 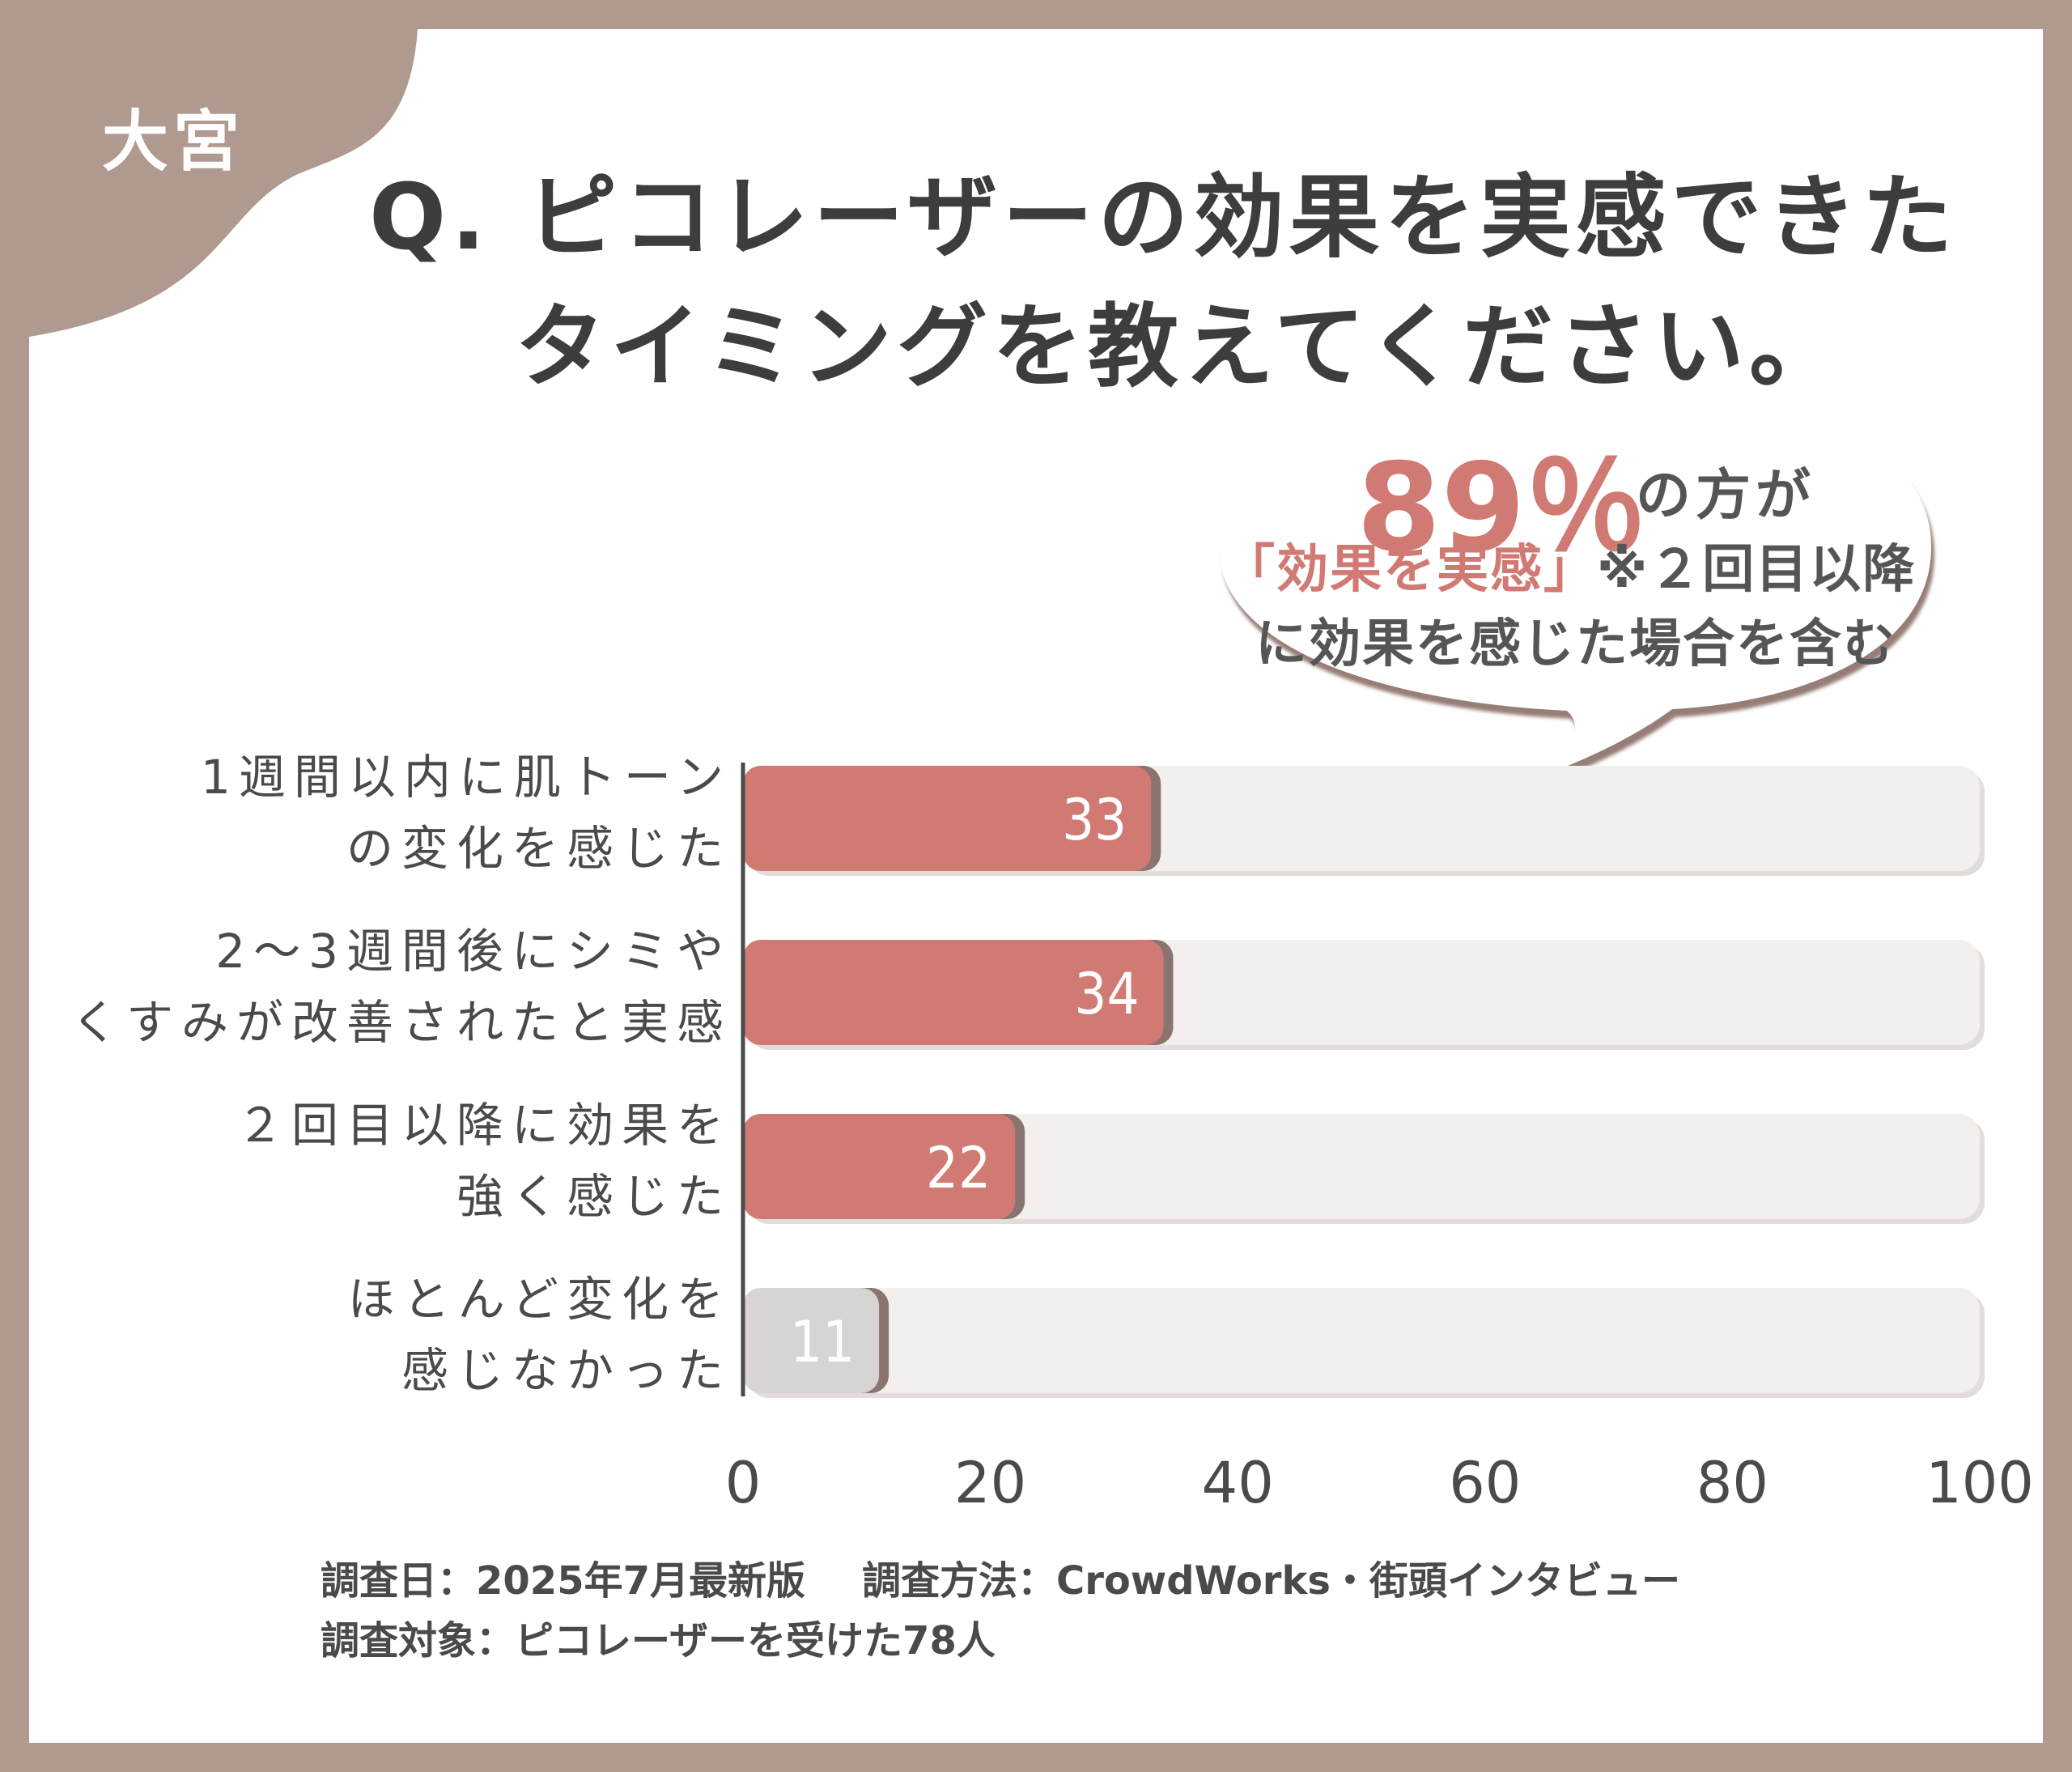 What do you see at coordinates (1094, 820) in the screenshot?
I see `bar-value-label: 33` at bounding box center [1094, 820].